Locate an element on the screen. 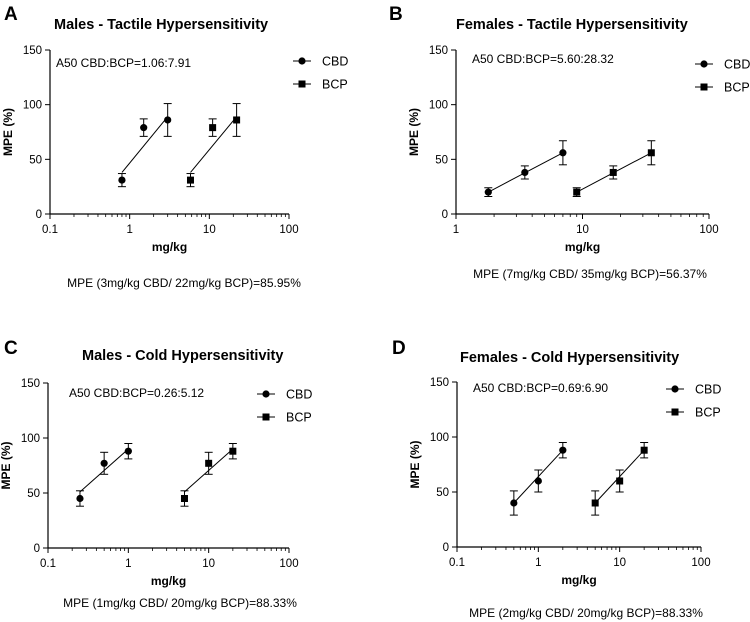 The width and height of the screenshot is (750, 622). a50-annotation: A50 CBD:BCP=0.69:6.90 is located at coordinates (540, 388).